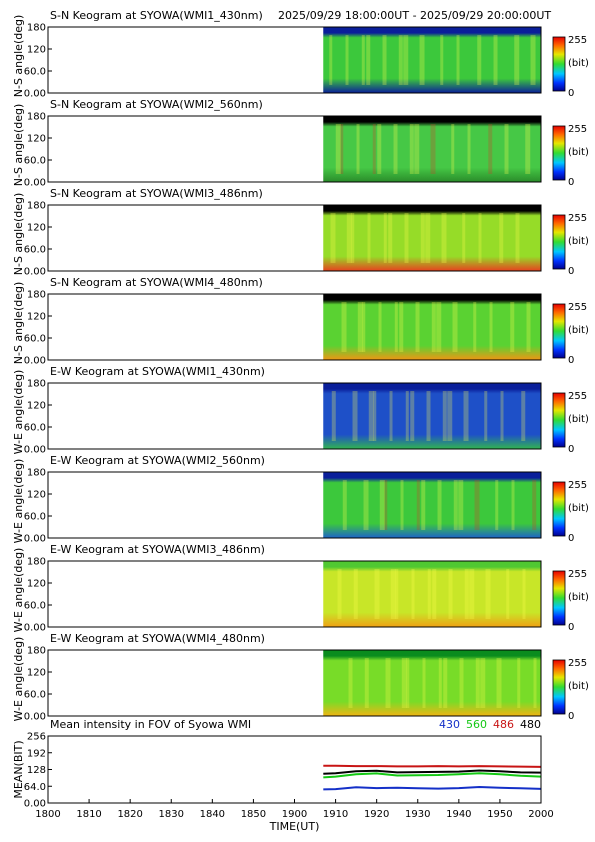  What do you see at coordinates (36, 770) in the screenshot?
I see `y-tick-label: 128` at bounding box center [36, 770].